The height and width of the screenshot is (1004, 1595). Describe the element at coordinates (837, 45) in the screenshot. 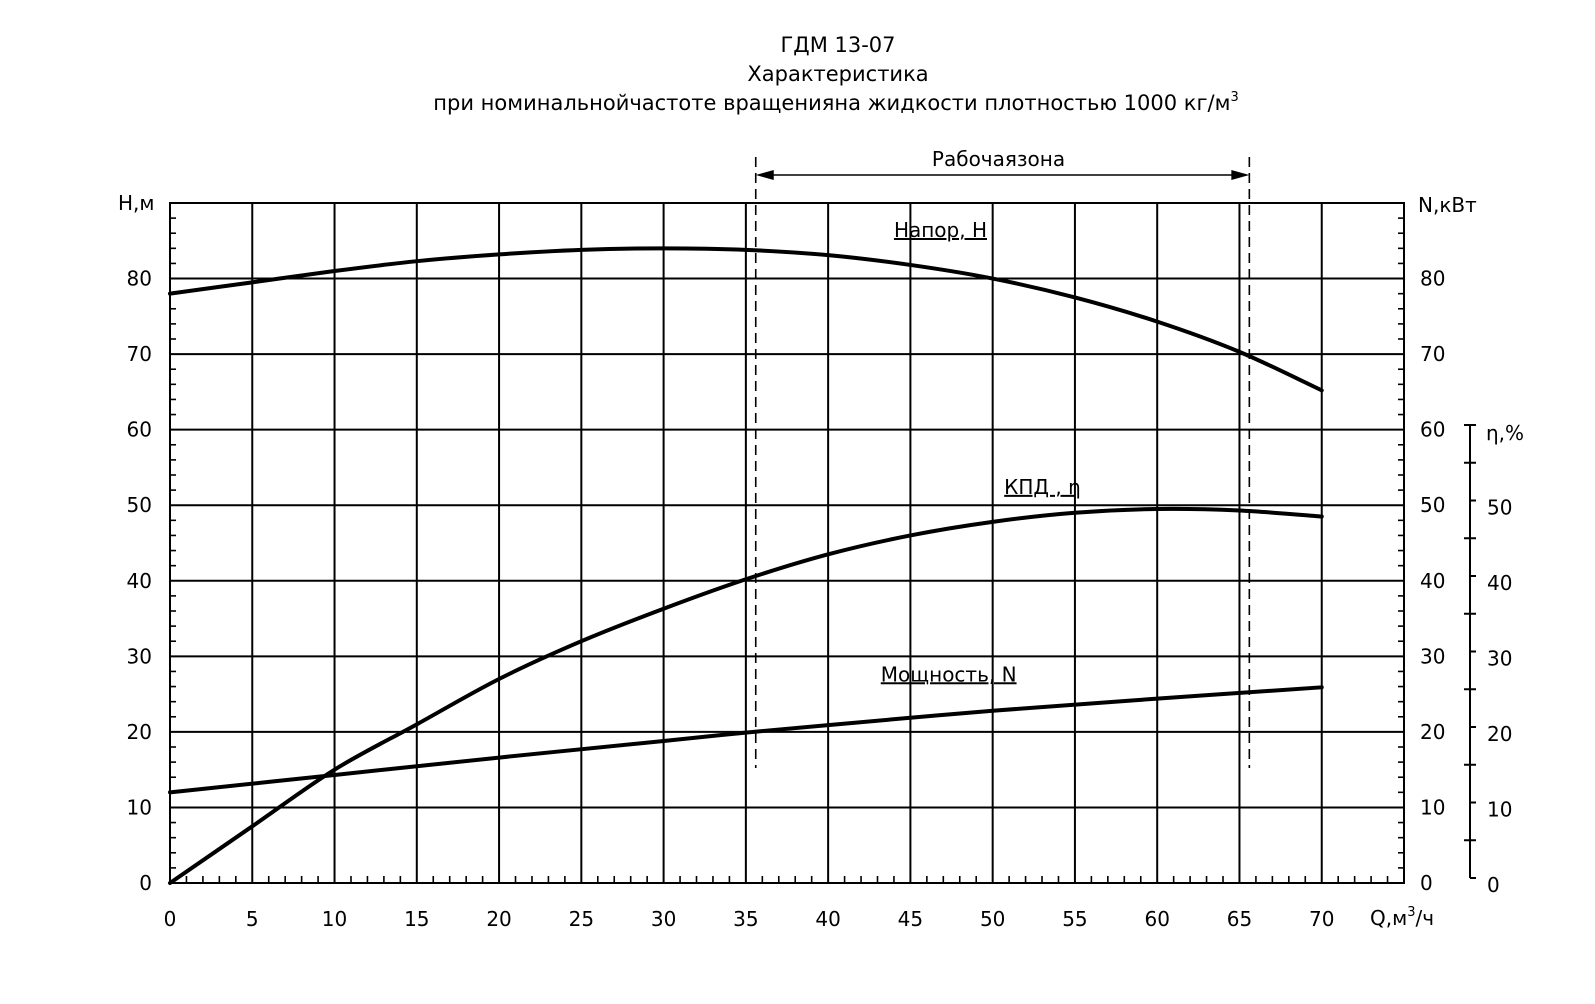

I see `chart-title-line-1: ГДМ 13-07` at that location.